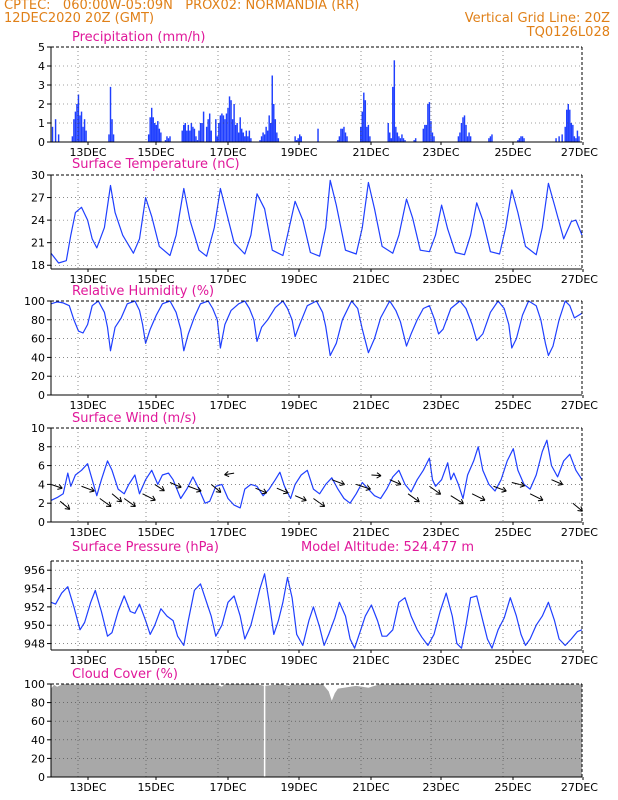  Describe the element at coordinates (38, 703) in the screenshot. I see `y-tick-label: 80` at that location.